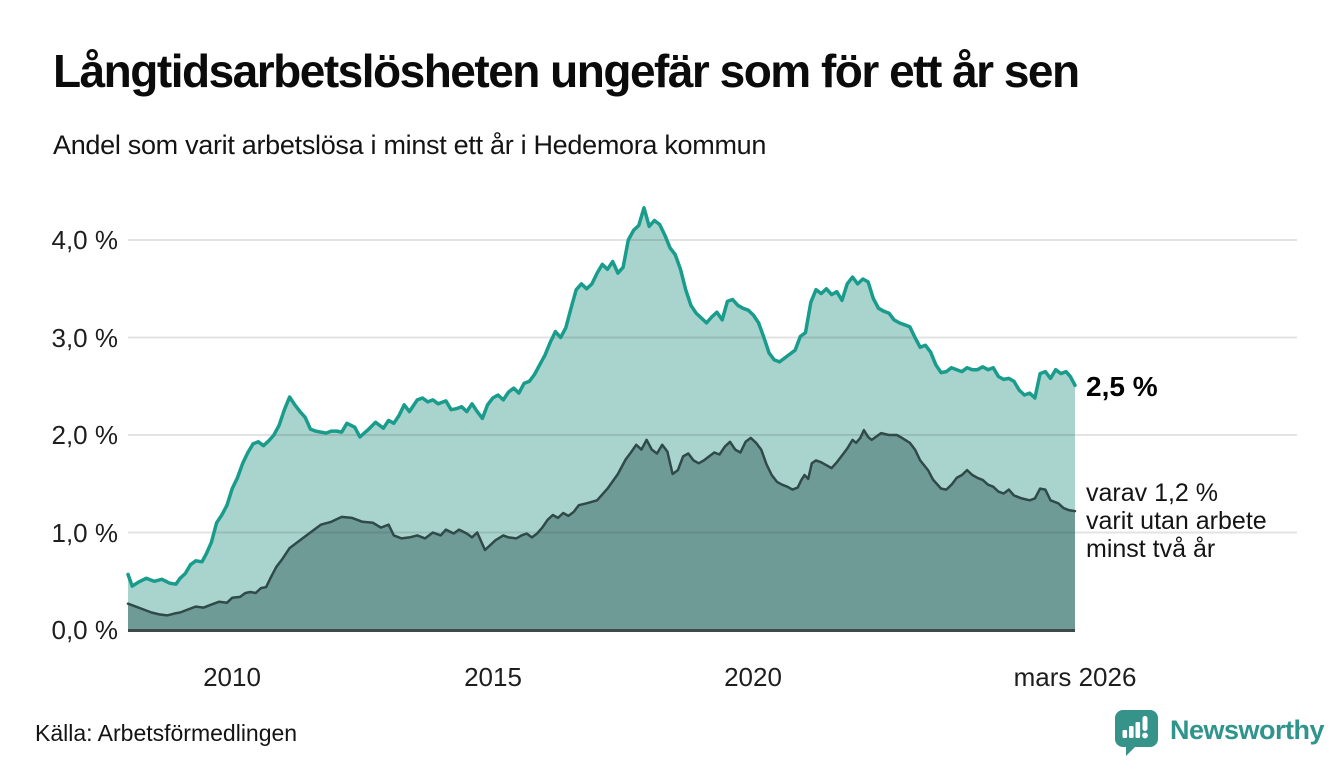 Image resolution: width=1340 pixels, height=780 pixels. What do you see at coordinates (1122, 386) in the screenshot?
I see `end-label-primary: 2,5 %` at bounding box center [1122, 386].